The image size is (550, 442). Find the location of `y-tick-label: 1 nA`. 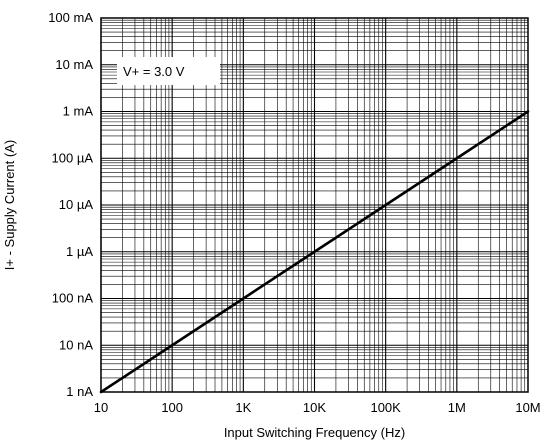

y-tick-label: 1 nA is located at coordinates (79, 391).